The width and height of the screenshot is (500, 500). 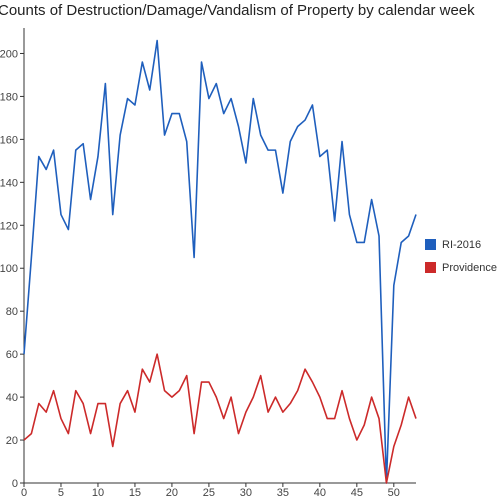 I want to click on legend-item: RI-2016, so click(x=461, y=244).